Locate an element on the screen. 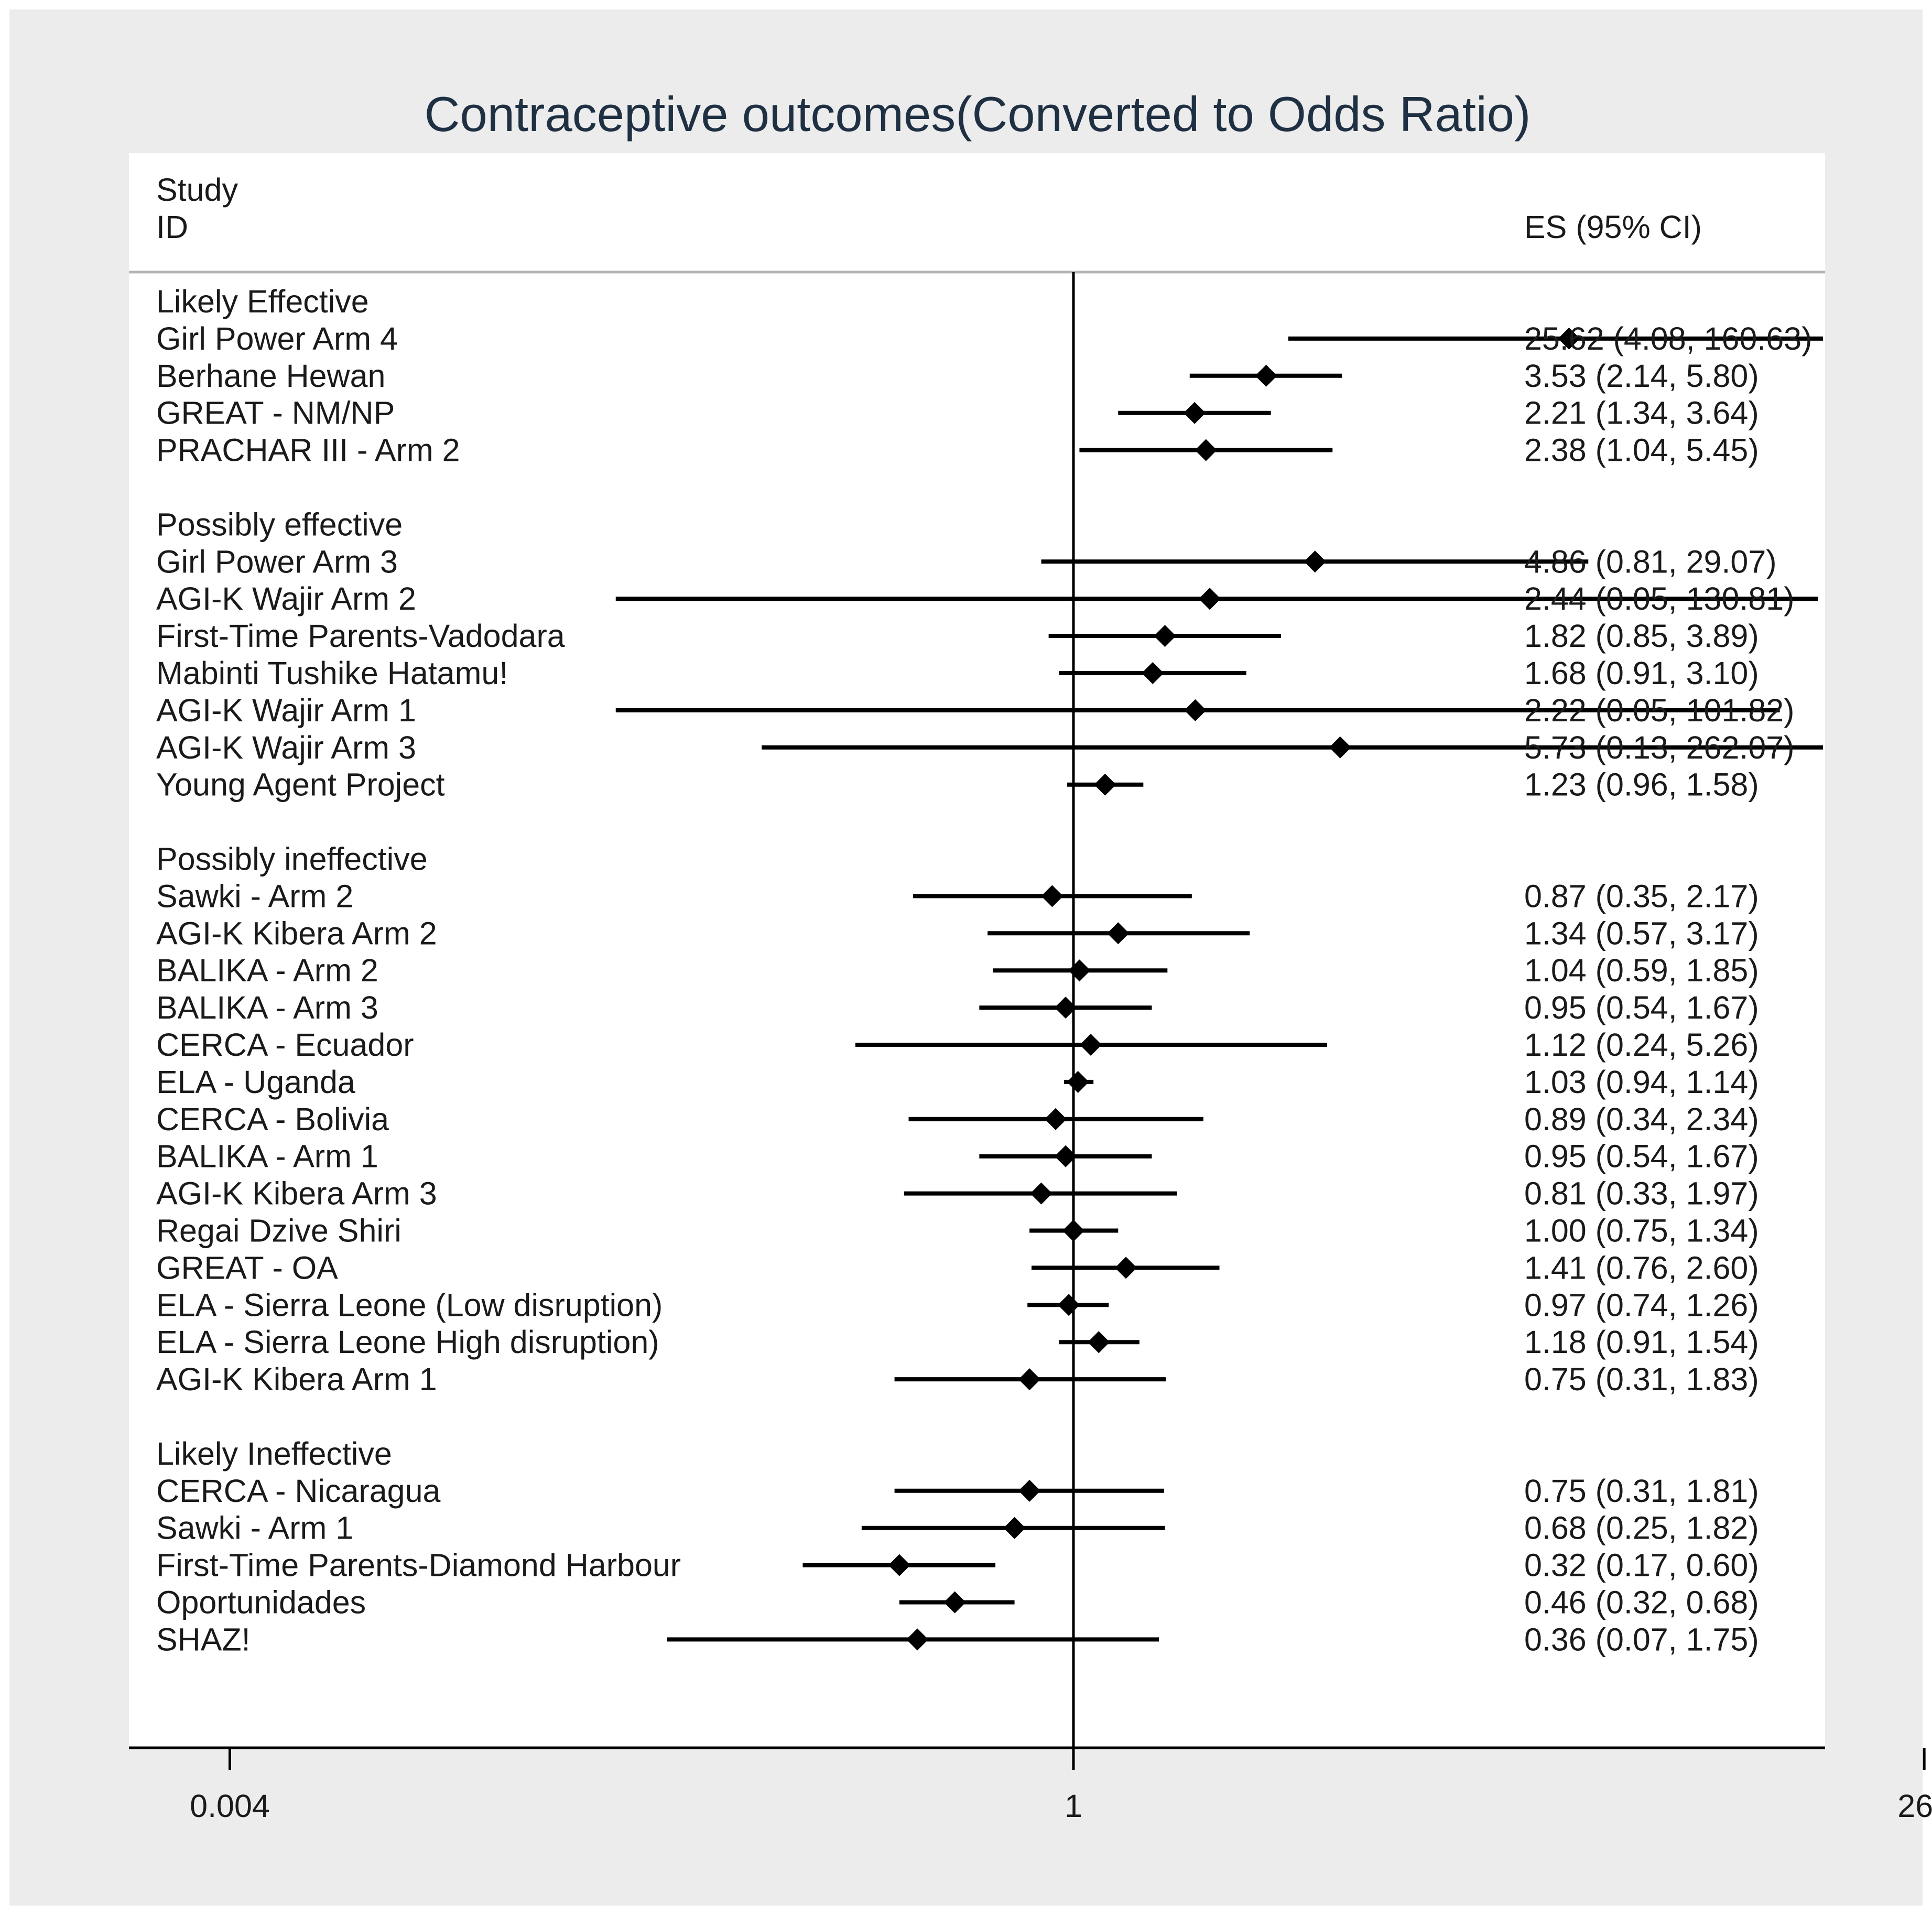 The image size is (1932, 1915). es-ci-value: 3.53 (2.14, 5.80) is located at coordinates (1642, 376).